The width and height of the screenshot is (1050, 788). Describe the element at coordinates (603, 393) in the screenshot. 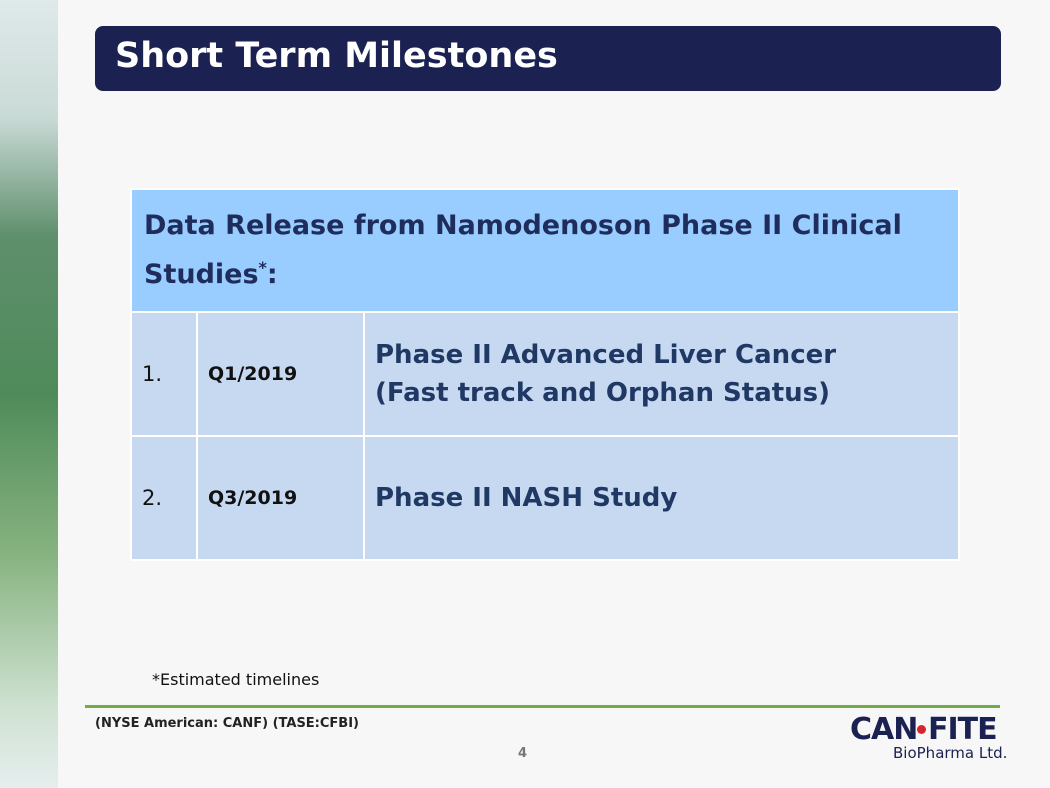

I see `desc-line: (Fast track and Orphan Status)` at that location.